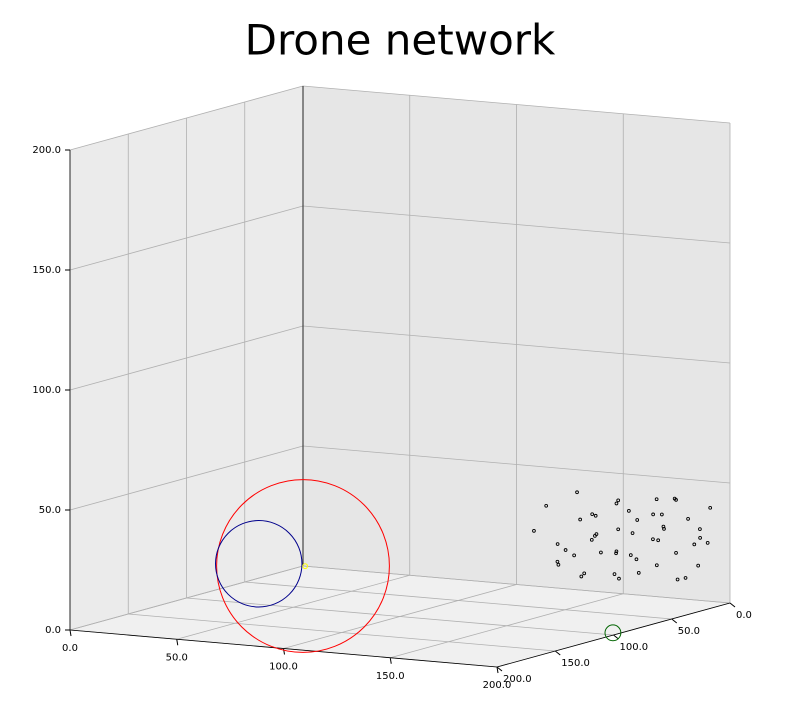 The height and width of the screenshot is (704, 800). I want to click on z-tick-label: 200.0, so click(46, 150).